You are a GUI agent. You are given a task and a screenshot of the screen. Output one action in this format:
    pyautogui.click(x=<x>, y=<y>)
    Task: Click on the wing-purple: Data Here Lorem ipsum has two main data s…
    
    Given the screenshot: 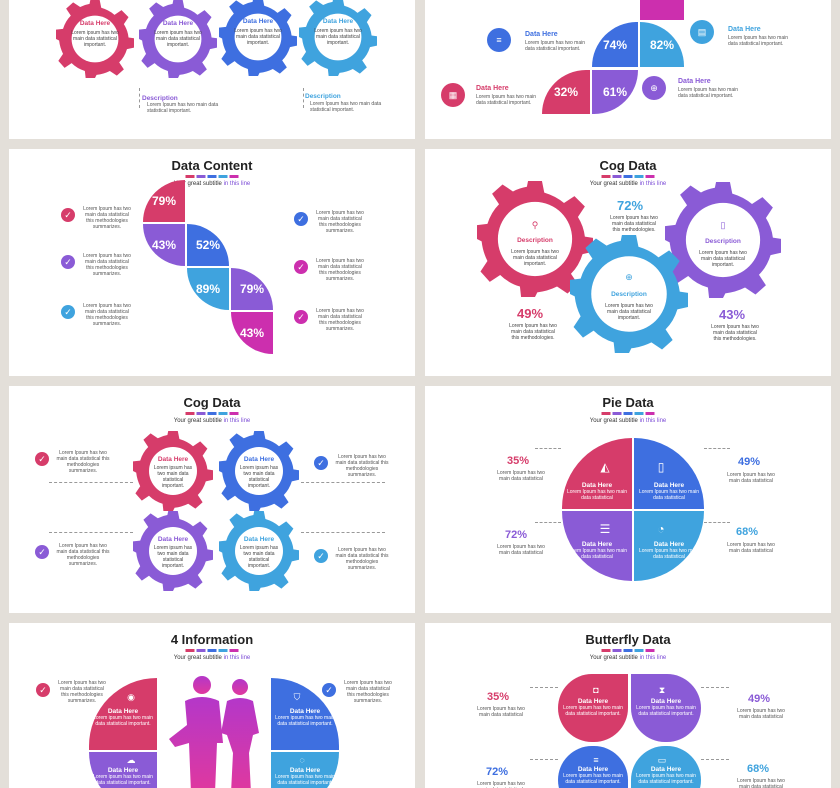 What is the action you would take?
    pyautogui.click(x=666, y=708)
    